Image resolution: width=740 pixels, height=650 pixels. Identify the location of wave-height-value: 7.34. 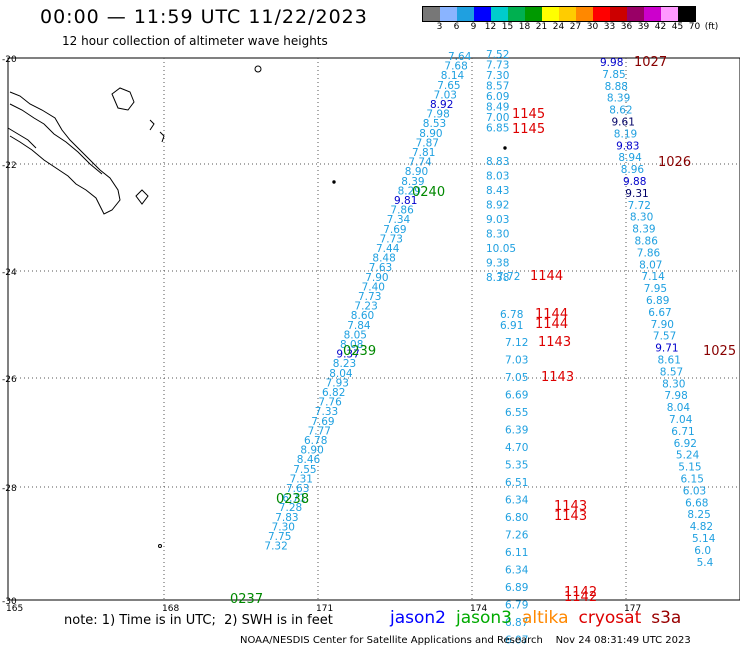
(399, 220).